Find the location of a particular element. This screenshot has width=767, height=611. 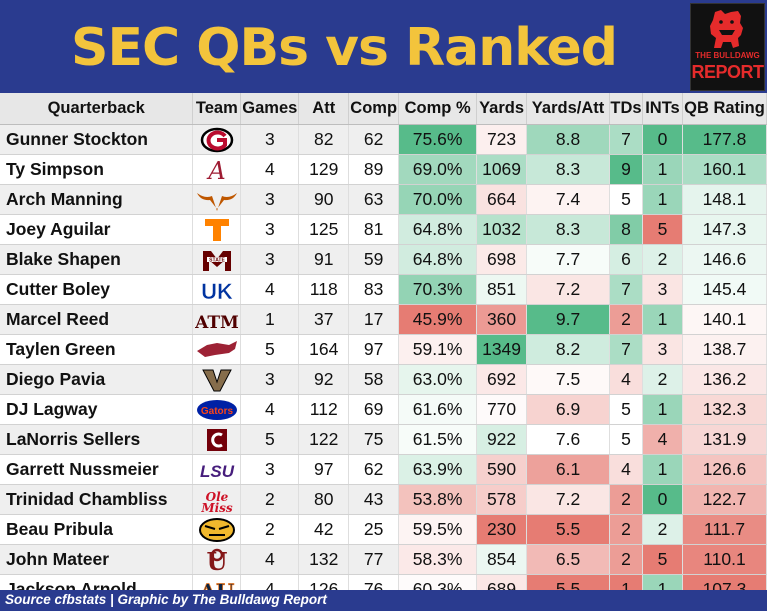

qb-rating-cell: 122.7 is located at coordinates (724, 499).